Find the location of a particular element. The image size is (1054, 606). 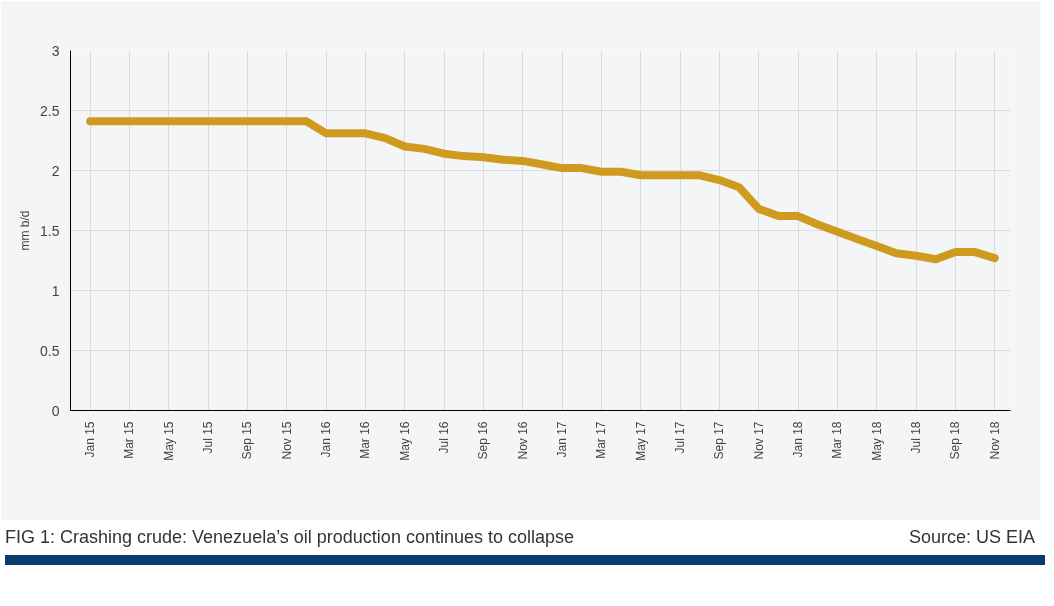

x-tick-label: Sep 16 is located at coordinates (483, 440).